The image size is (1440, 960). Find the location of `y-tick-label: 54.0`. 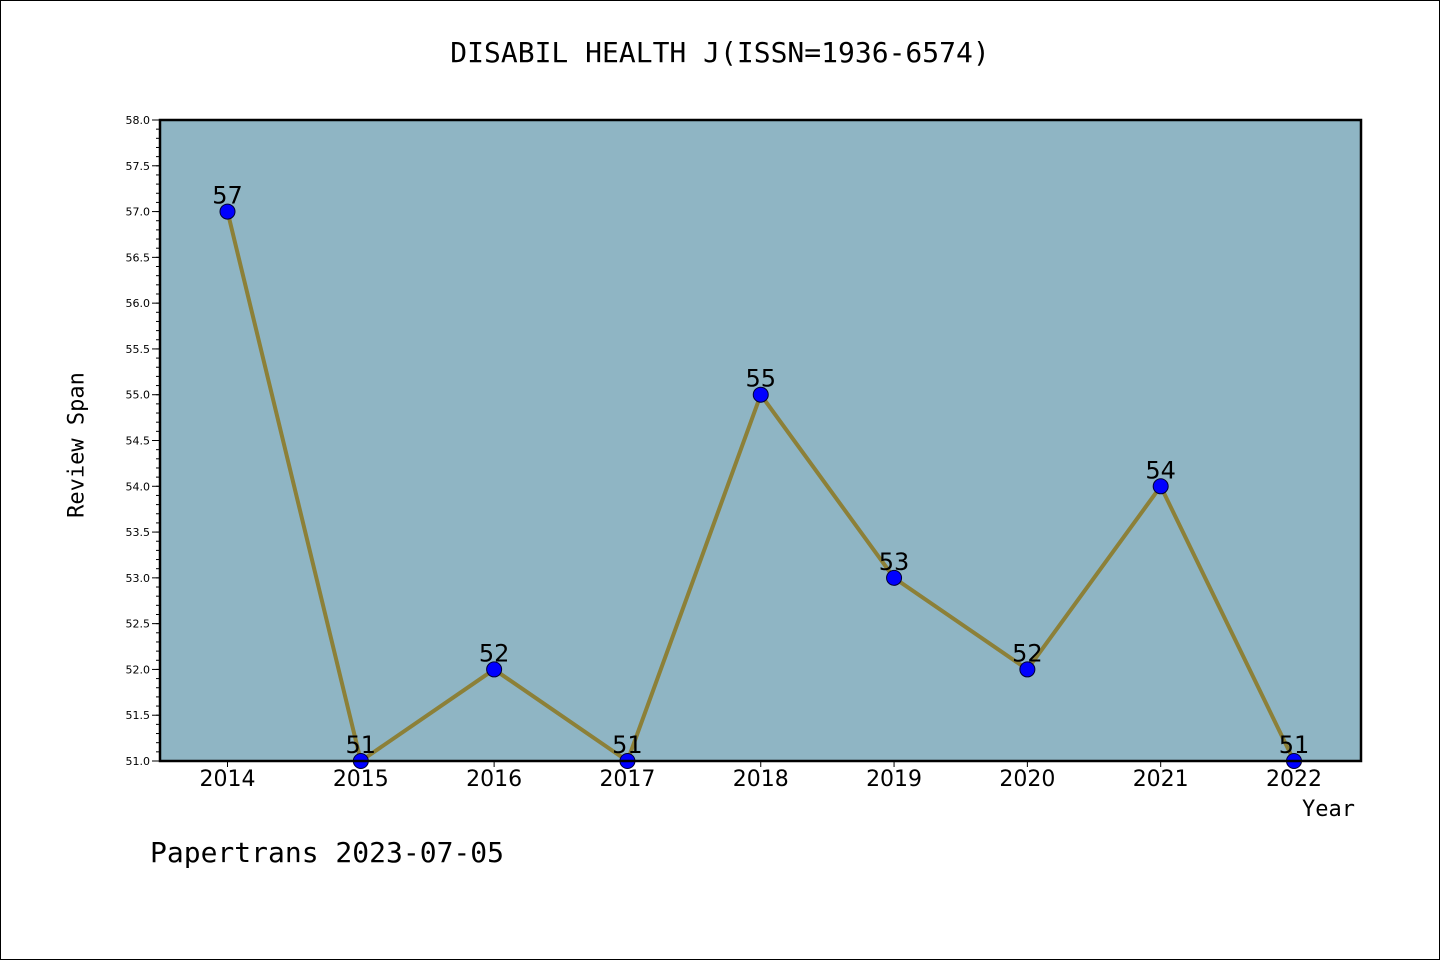

y-tick-label: 54.0 is located at coordinates (138, 486).